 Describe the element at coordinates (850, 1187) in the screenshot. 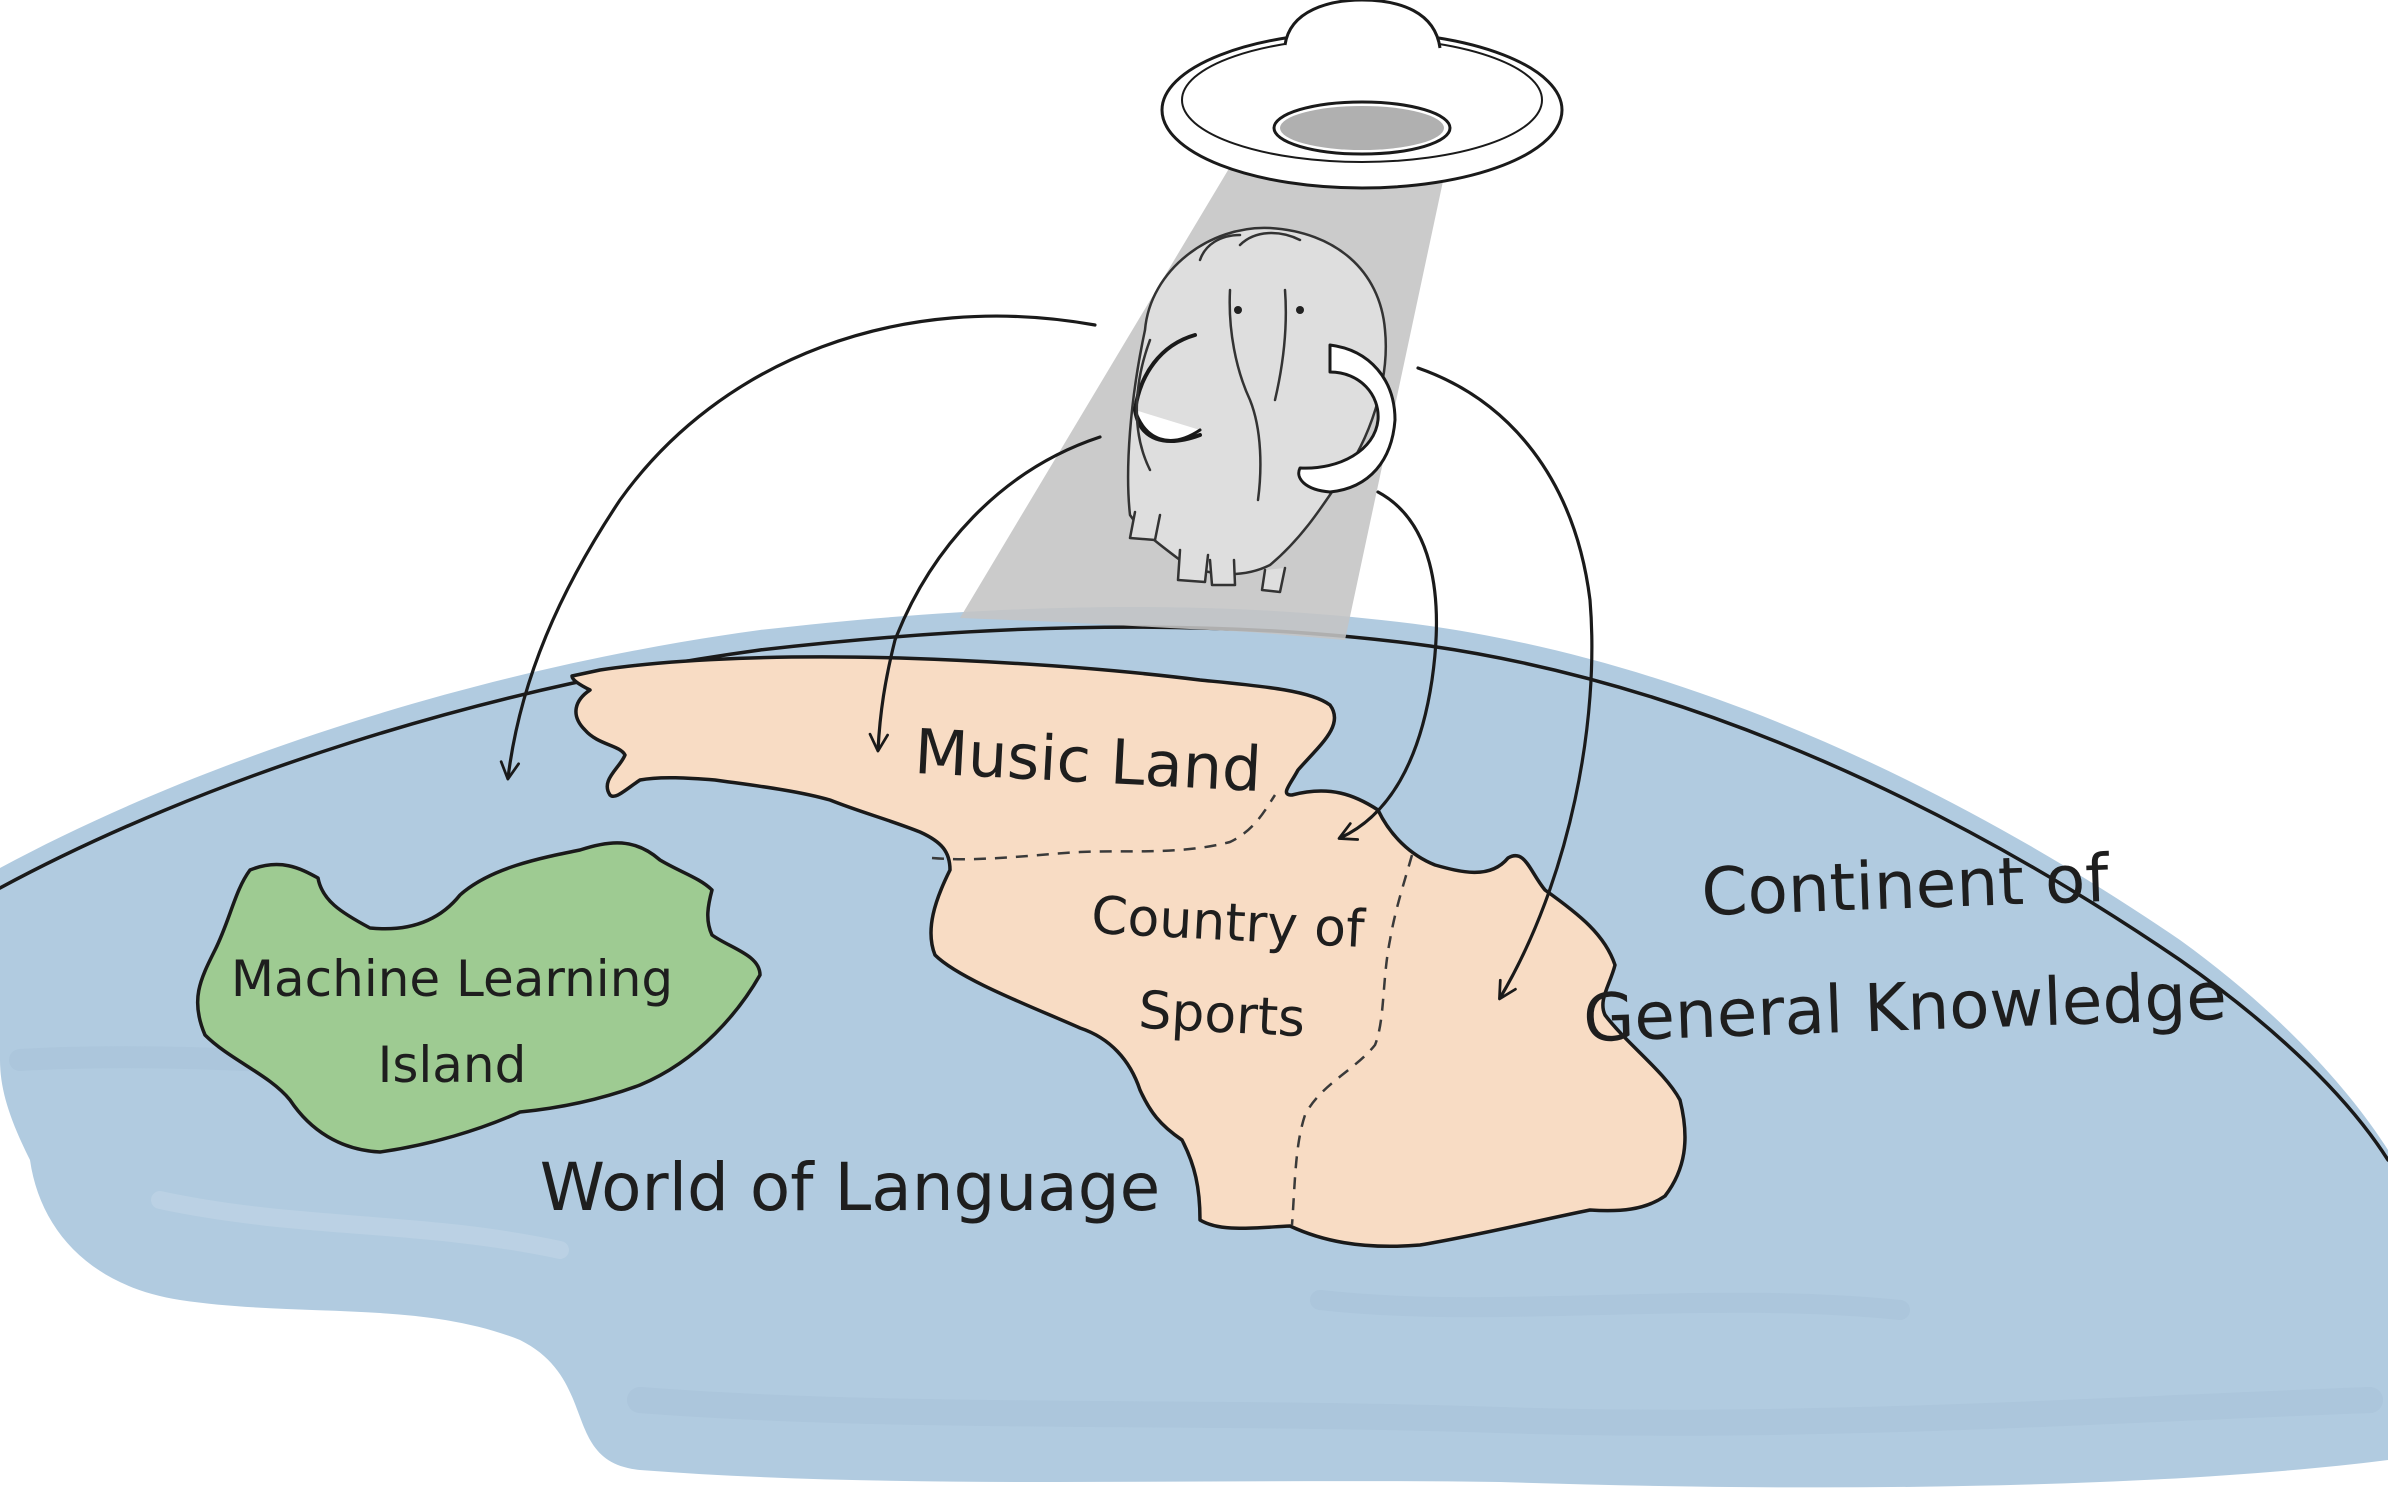

I see `world-of-language-label: World of Language` at that location.